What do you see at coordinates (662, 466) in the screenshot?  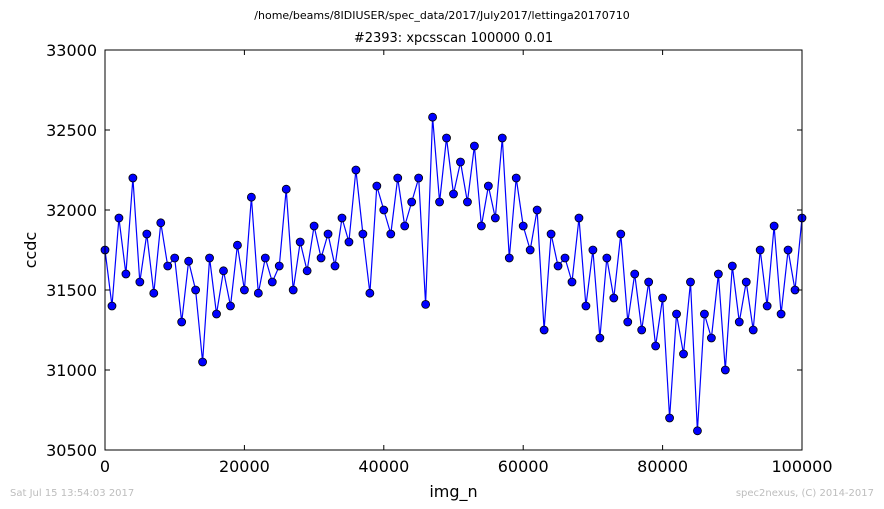 I see `x-tick-label: 80000` at bounding box center [662, 466].